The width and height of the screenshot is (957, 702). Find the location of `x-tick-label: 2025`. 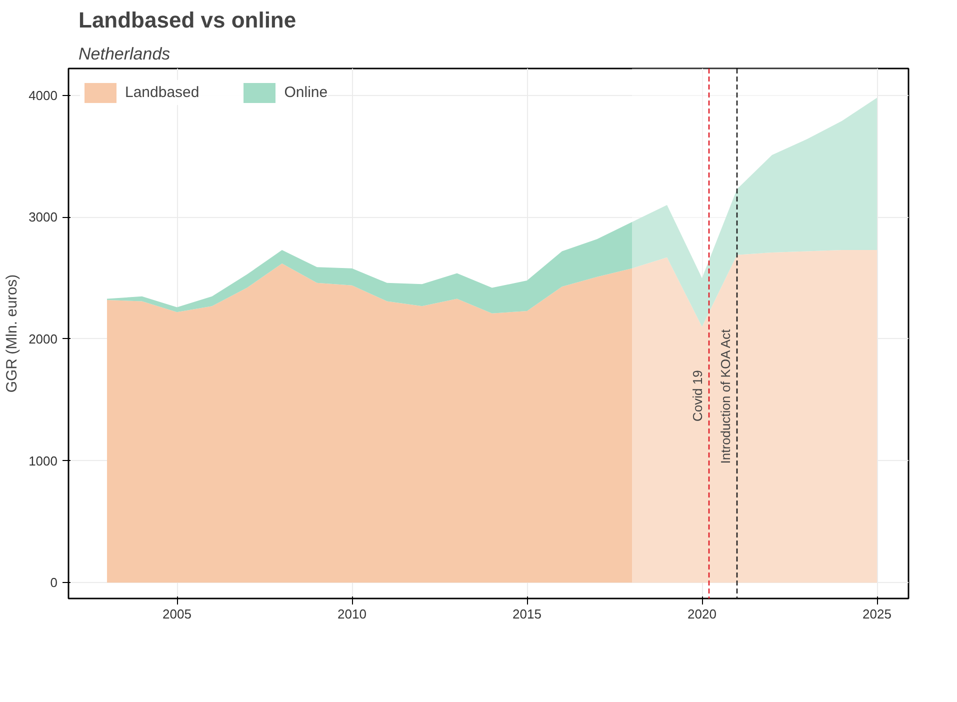

x-tick-label: 2025 is located at coordinates (877, 614).